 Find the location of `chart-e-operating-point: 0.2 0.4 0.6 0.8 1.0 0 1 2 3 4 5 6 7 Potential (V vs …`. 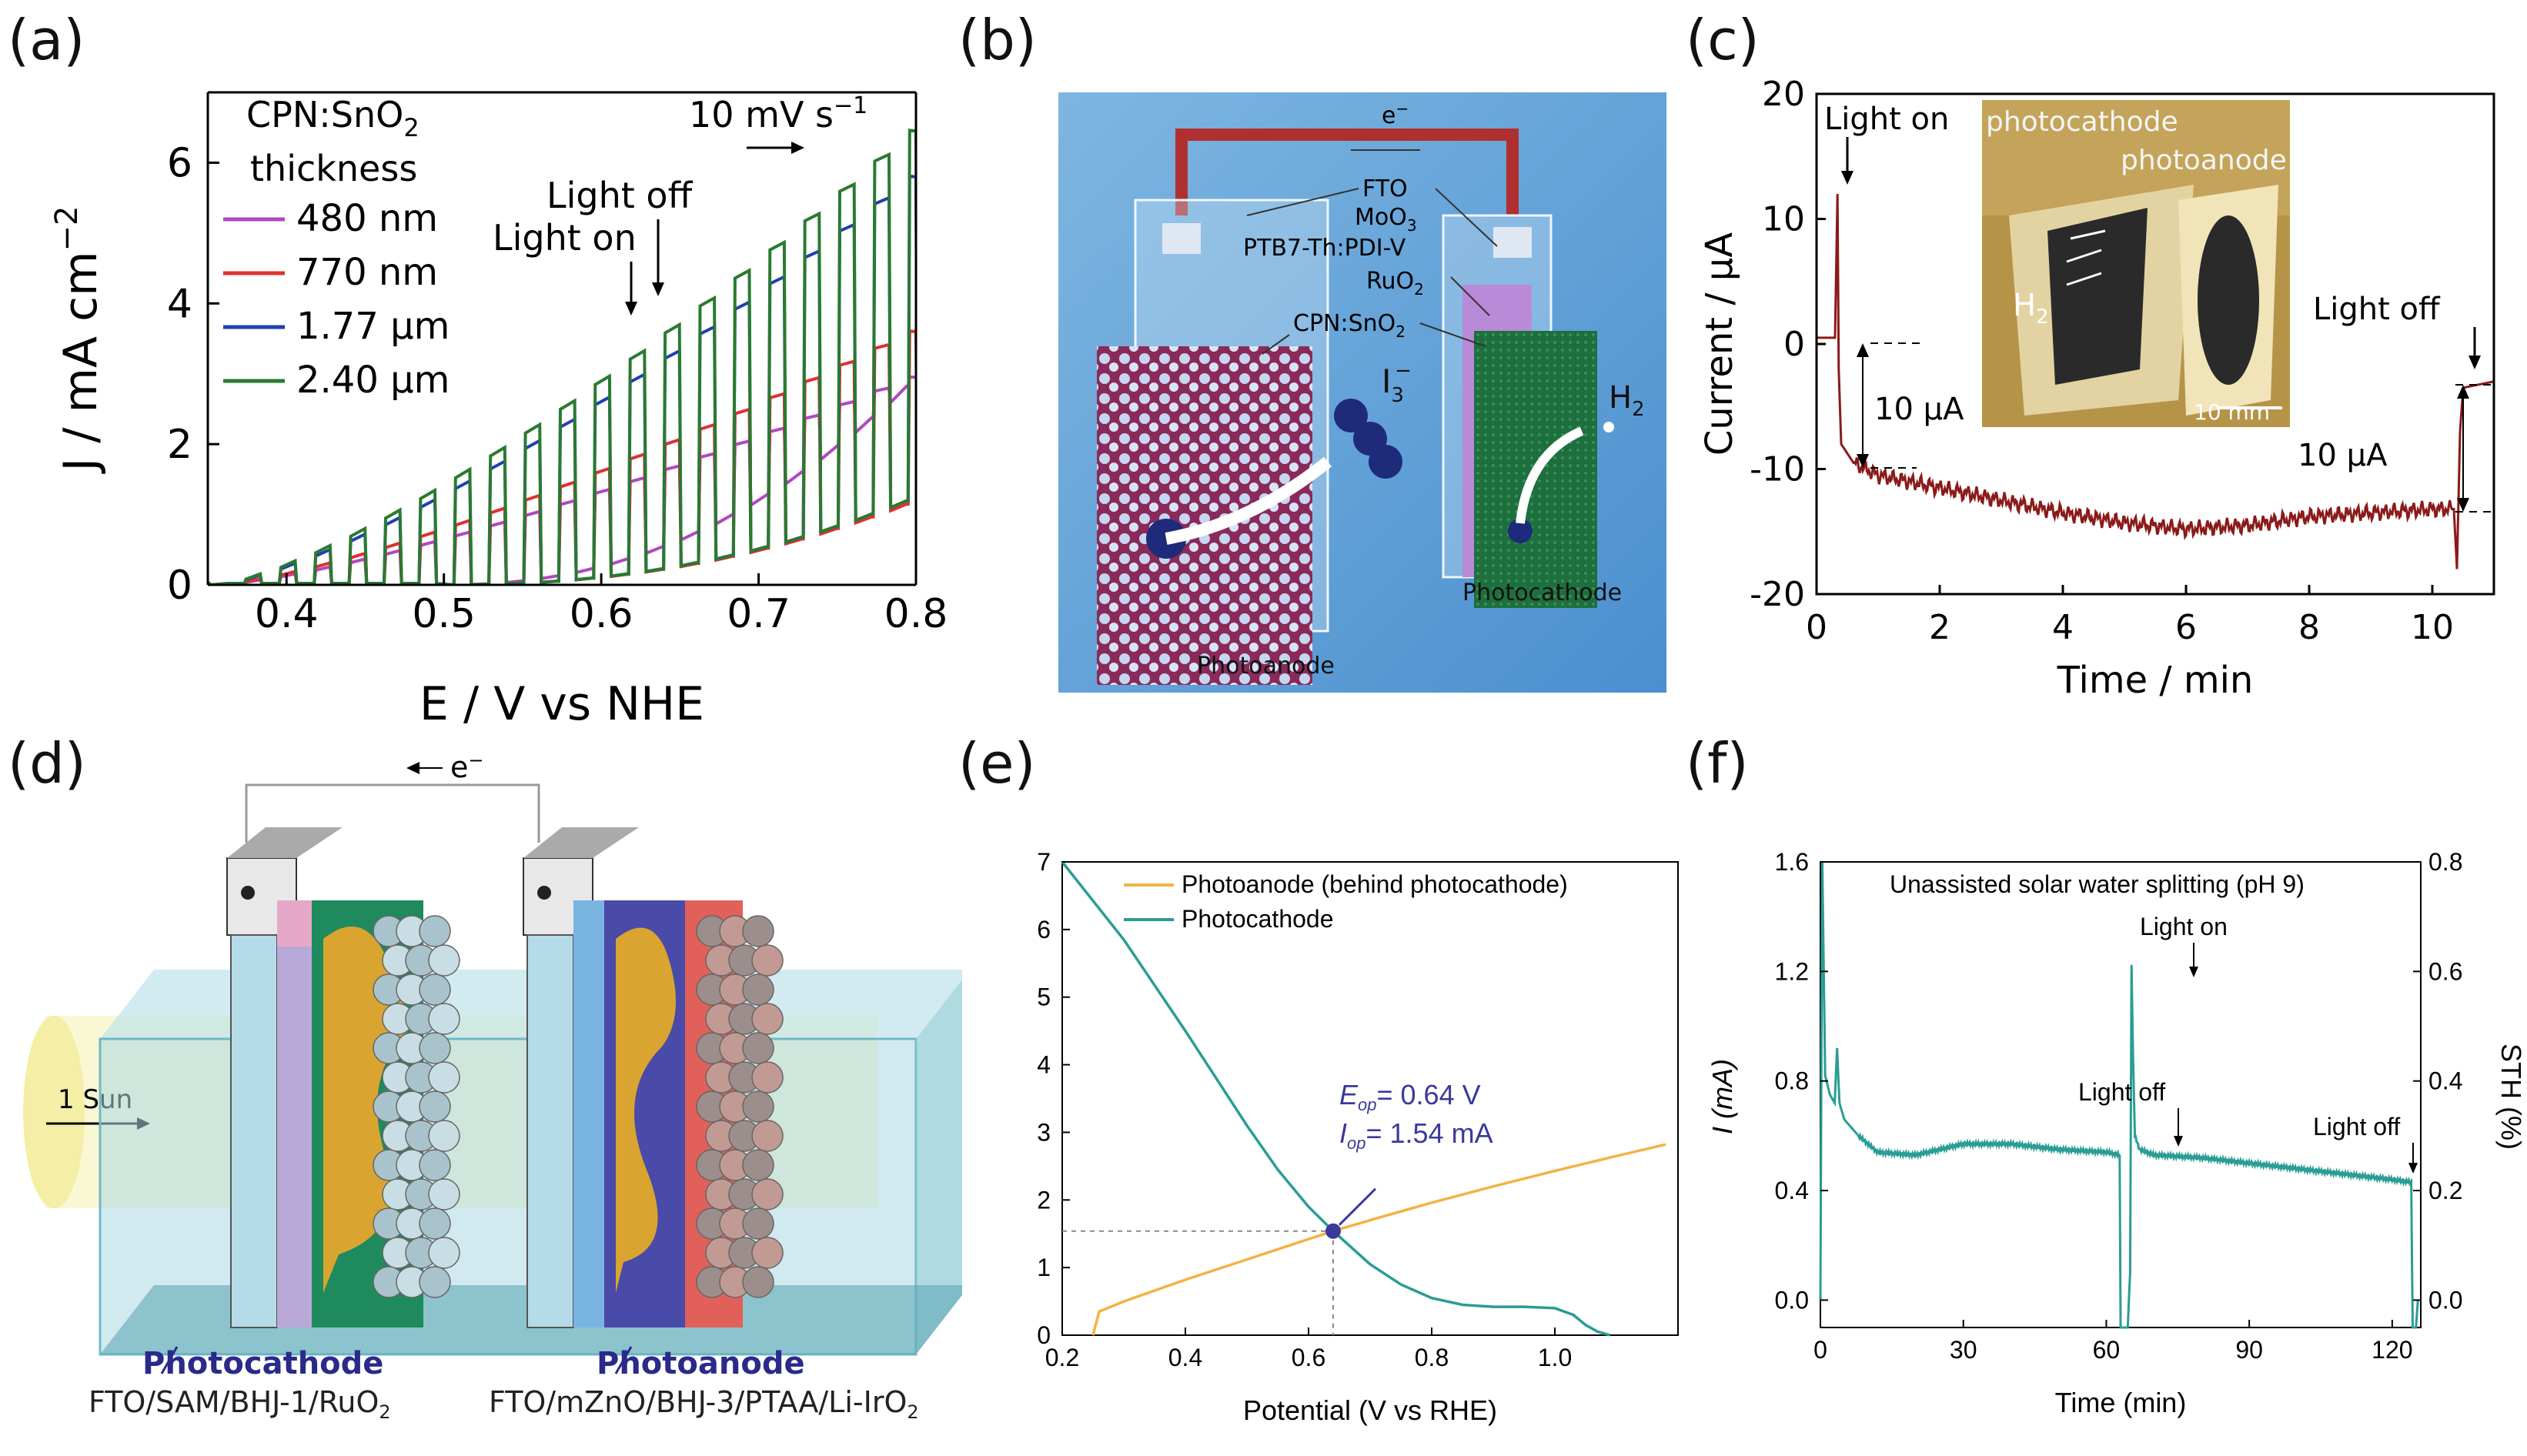

chart-e-operating-point: 0.2 0.4 0.6 0.8 1.0 0 1 2 3 4 5 6 7 Potential (V vs … is located at coordinates (1358, 1137).